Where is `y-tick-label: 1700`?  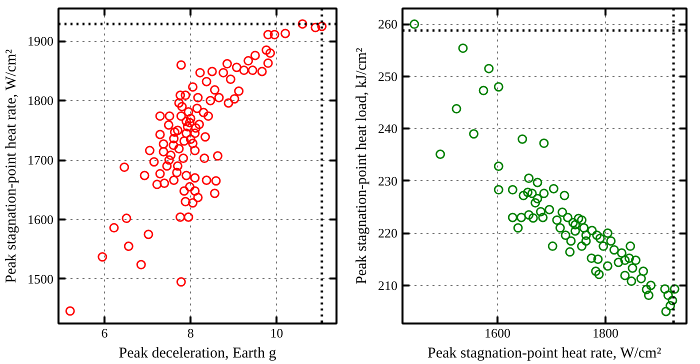
y-tick-label: 1700 is located at coordinates (41, 160).